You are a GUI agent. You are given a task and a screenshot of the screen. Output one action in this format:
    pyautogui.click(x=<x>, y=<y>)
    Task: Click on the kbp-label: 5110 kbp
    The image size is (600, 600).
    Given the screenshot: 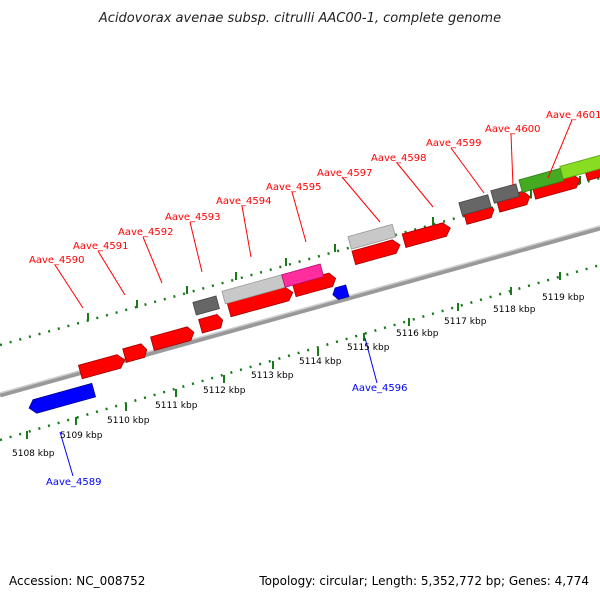 What is the action you would take?
    pyautogui.click(x=128, y=421)
    